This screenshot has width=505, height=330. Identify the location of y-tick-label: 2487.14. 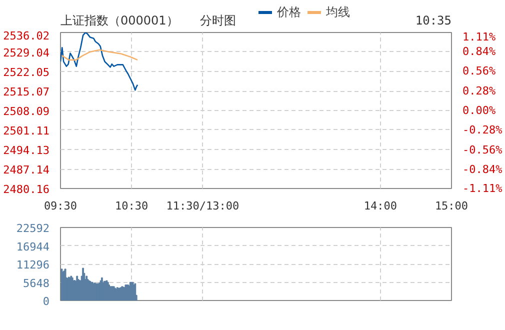
(26, 170).